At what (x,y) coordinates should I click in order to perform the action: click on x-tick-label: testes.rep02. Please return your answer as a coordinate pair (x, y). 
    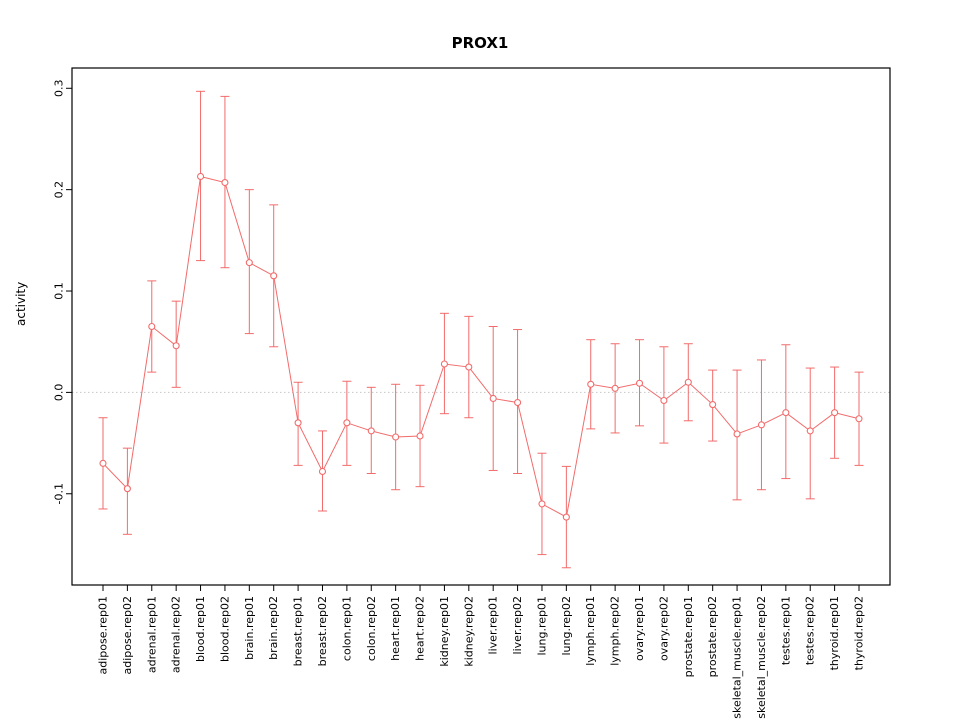
    Looking at the image, I should click on (810, 630).